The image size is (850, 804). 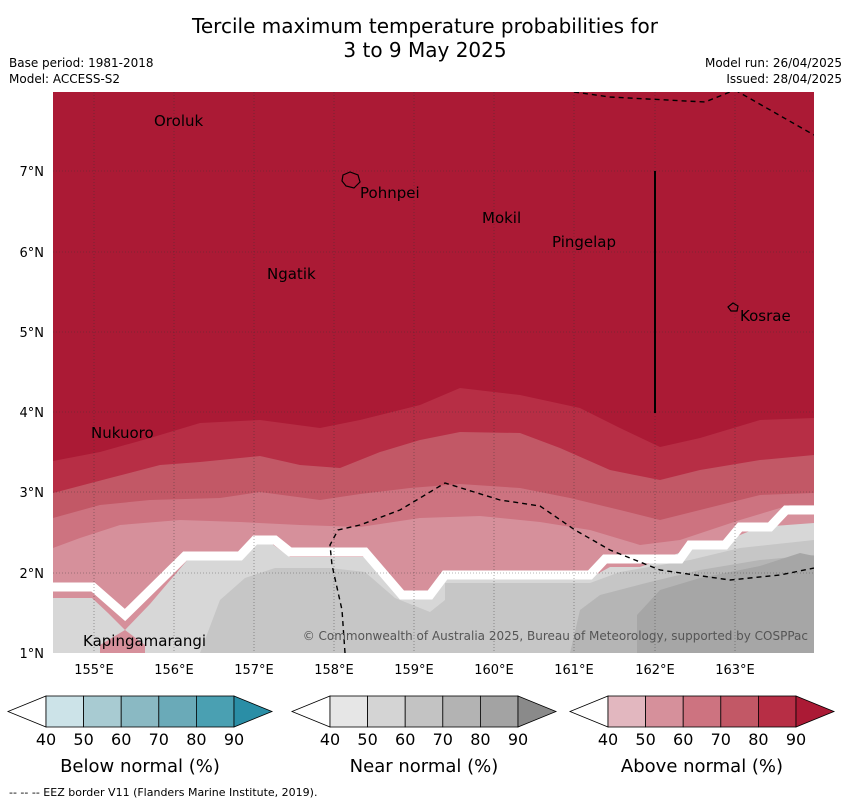 What do you see at coordinates (390, 193) in the screenshot?
I see `place-pohnpei: Pohnpei` at bounding box center [390, 193].